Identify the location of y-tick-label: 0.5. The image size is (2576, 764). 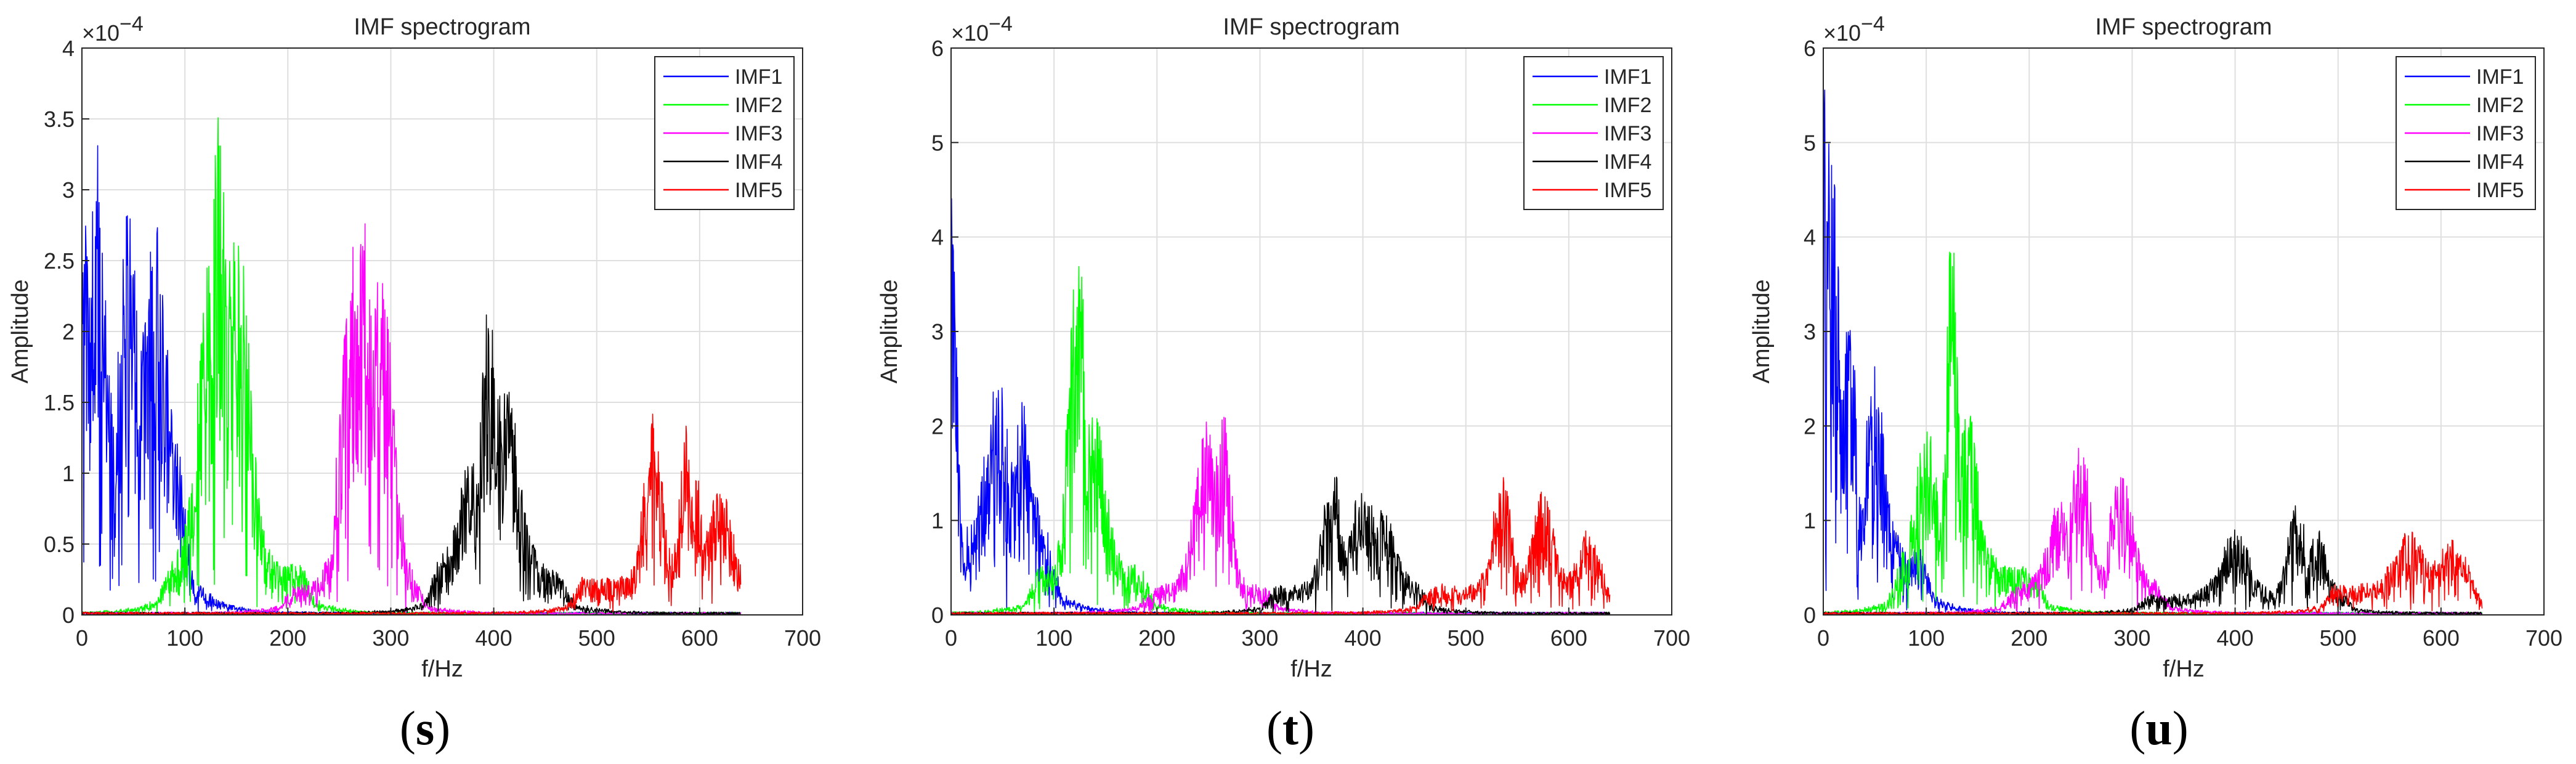
(59, 544).